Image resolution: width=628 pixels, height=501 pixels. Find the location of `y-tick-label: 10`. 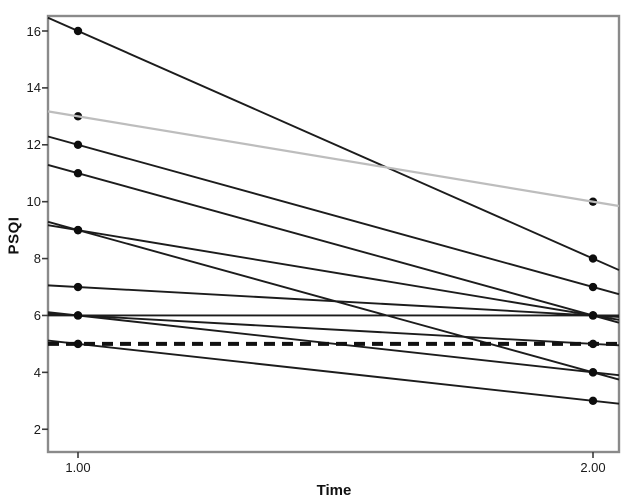

y-tick-label: 10 is located at coordinates (33, 202).